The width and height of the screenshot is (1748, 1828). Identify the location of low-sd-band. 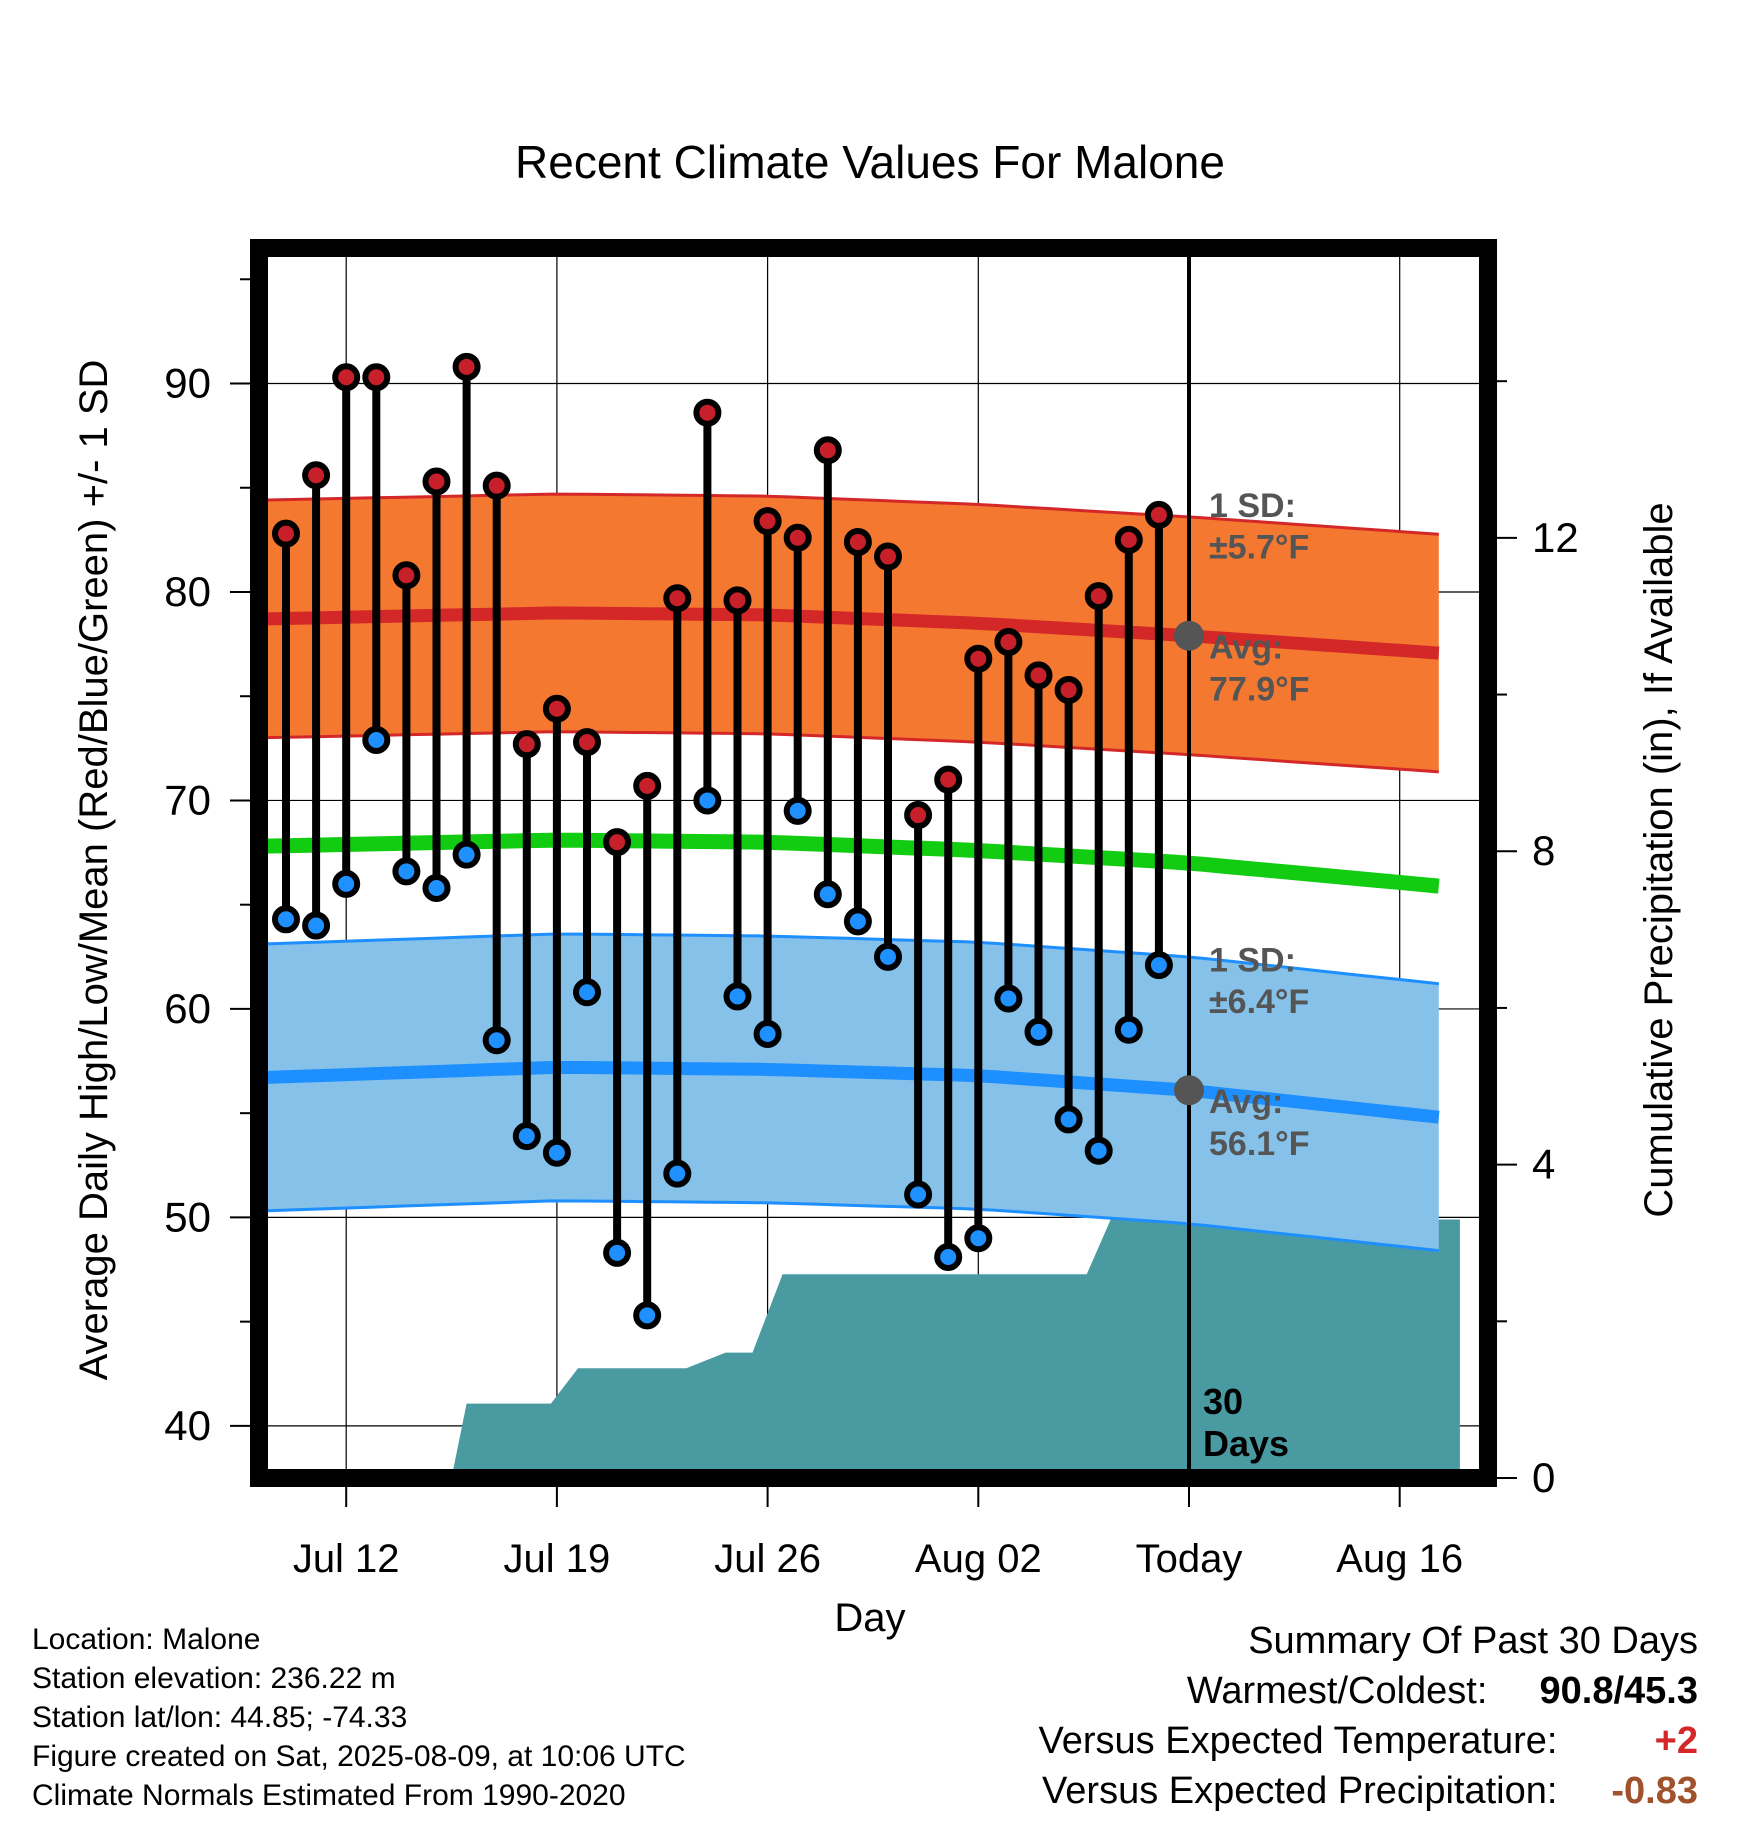
(847, 1092).